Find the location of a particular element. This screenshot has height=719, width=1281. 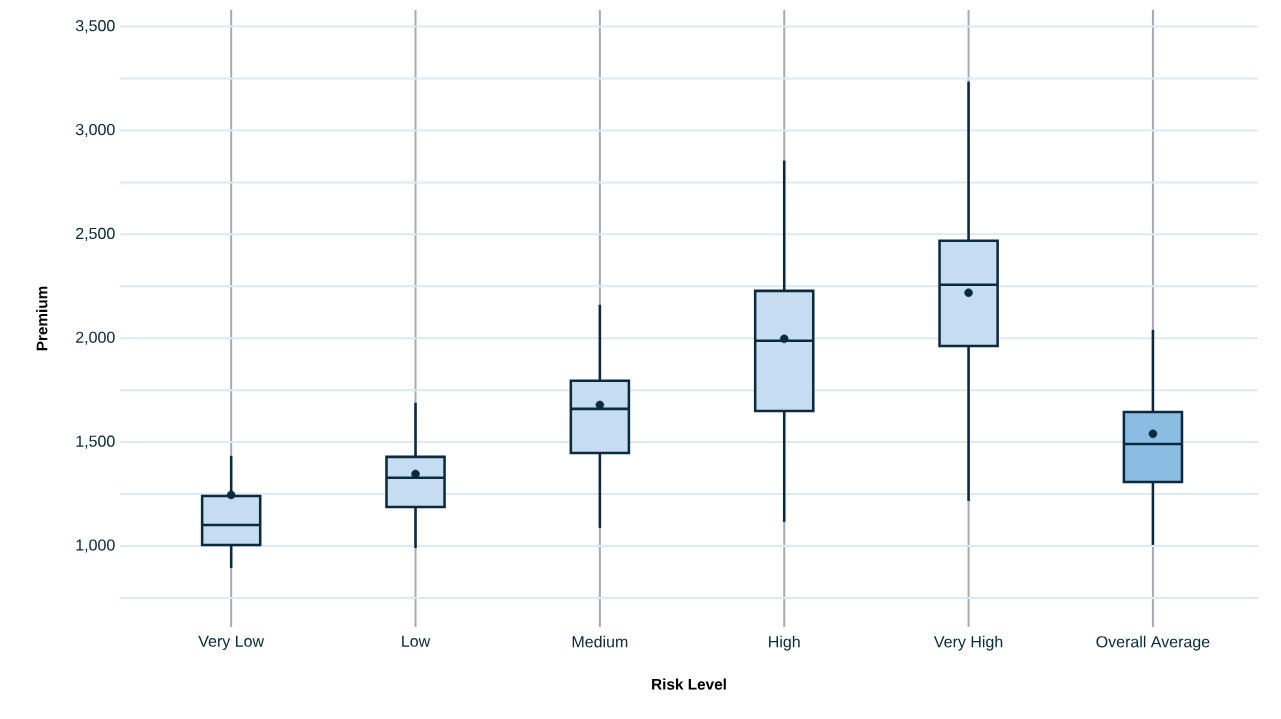

x-tick-label: Low is located at coordinates (416, 641).